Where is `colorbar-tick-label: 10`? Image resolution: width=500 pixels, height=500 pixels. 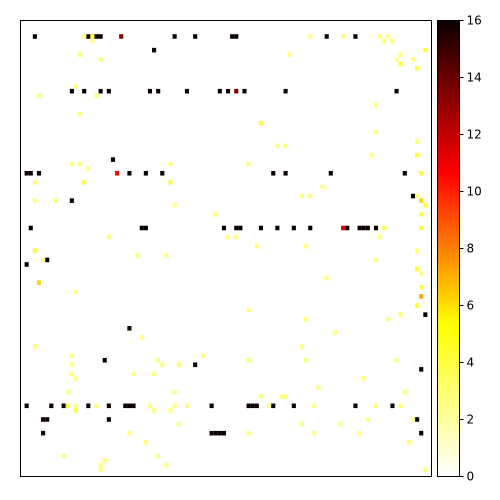 colorbar-tick-label: 10 is located at coordinates (474, 192).